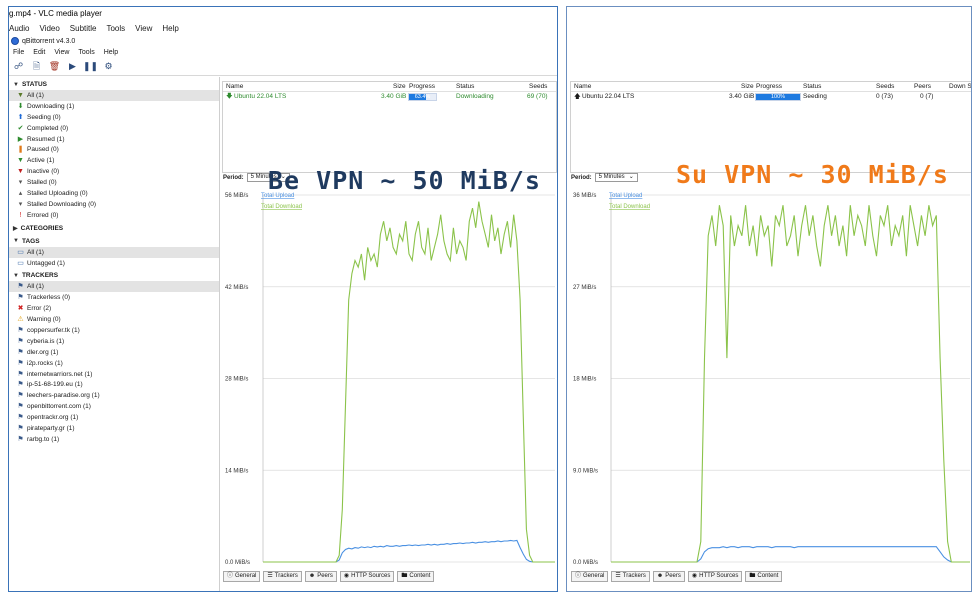 This screenshot has height=600, width=980. I want to click on period-label: Period:, so click(581, 177).